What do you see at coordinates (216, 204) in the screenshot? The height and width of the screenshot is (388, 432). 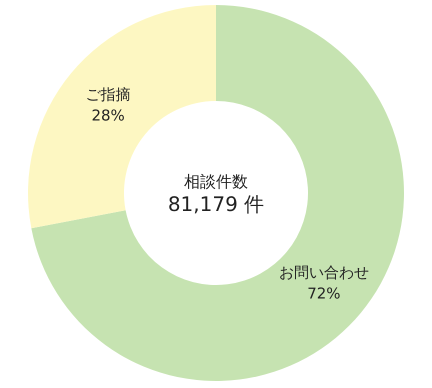 I see `text: 81,179 件` at bounding box center [216, 204].